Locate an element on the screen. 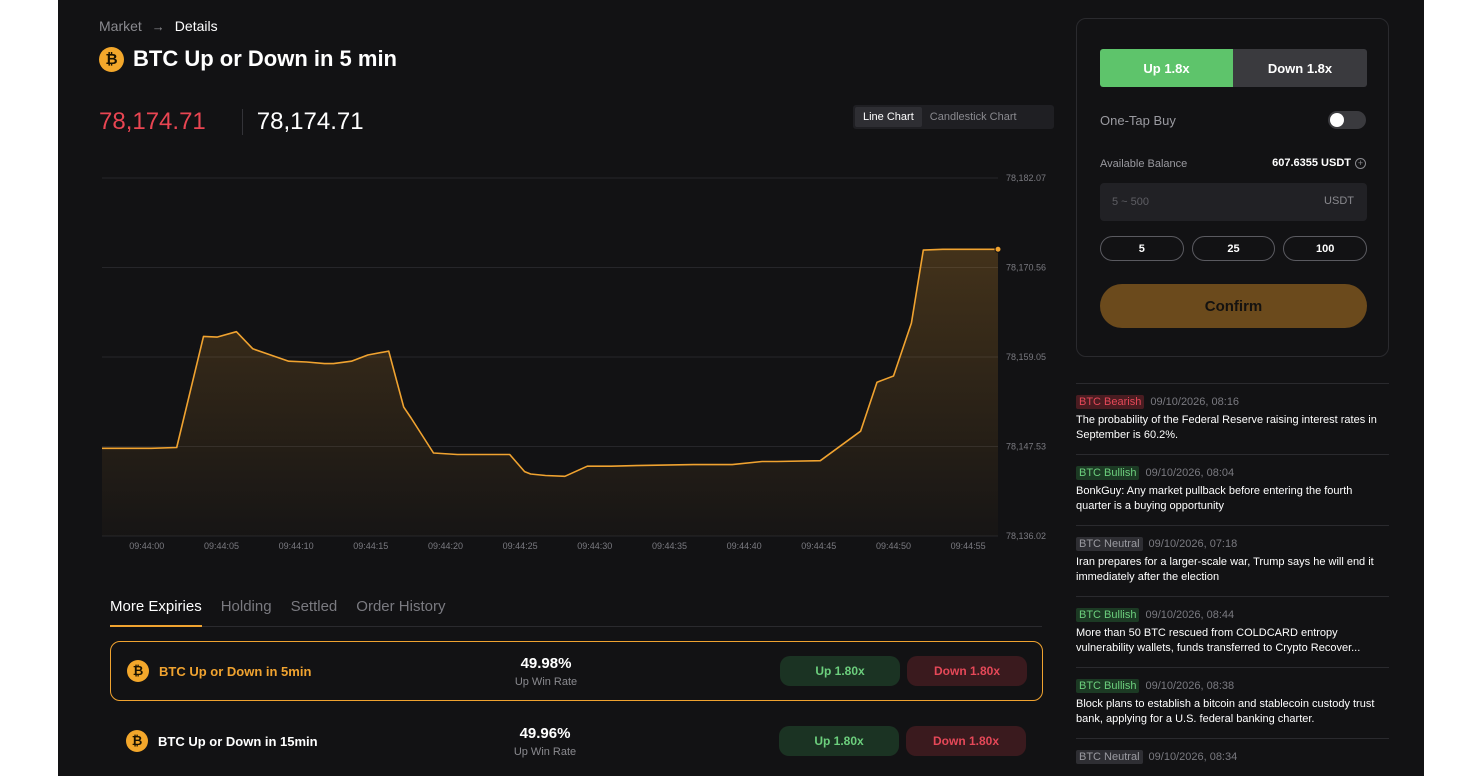 The height and width of the screenshot is (776, 1483). title-row: ₿ BTC Up or Down in 5 min is located at coordinates (248, 59).